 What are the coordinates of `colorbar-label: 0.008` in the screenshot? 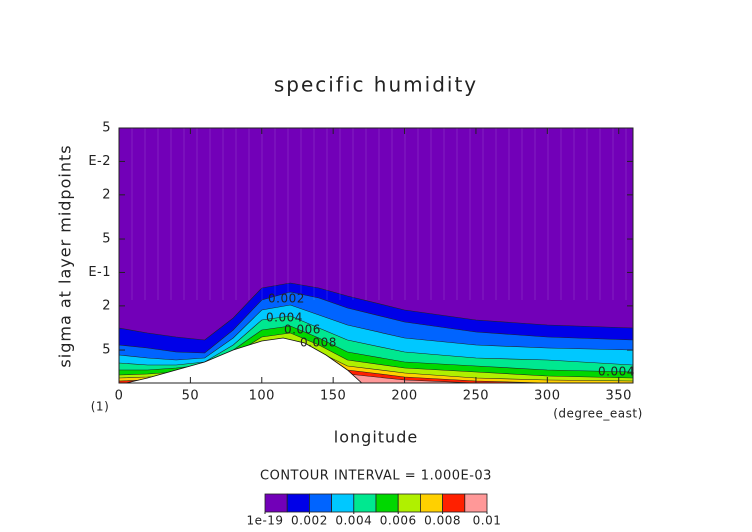 It's located at (442, 521).